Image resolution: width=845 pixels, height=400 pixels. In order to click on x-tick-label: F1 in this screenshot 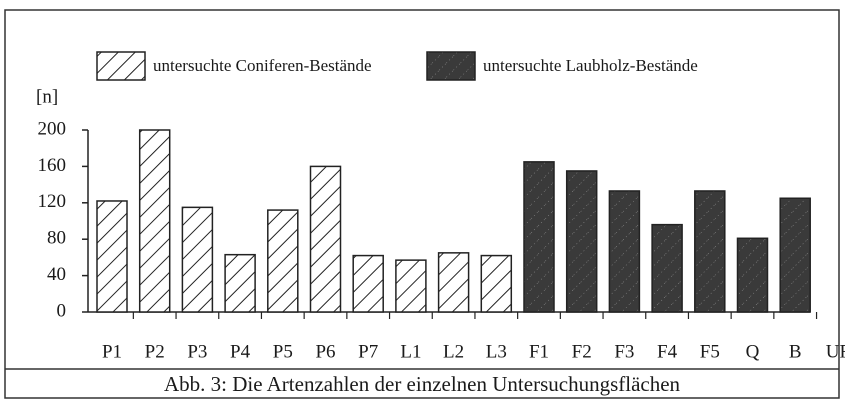, I will do `click(539, 351)`.